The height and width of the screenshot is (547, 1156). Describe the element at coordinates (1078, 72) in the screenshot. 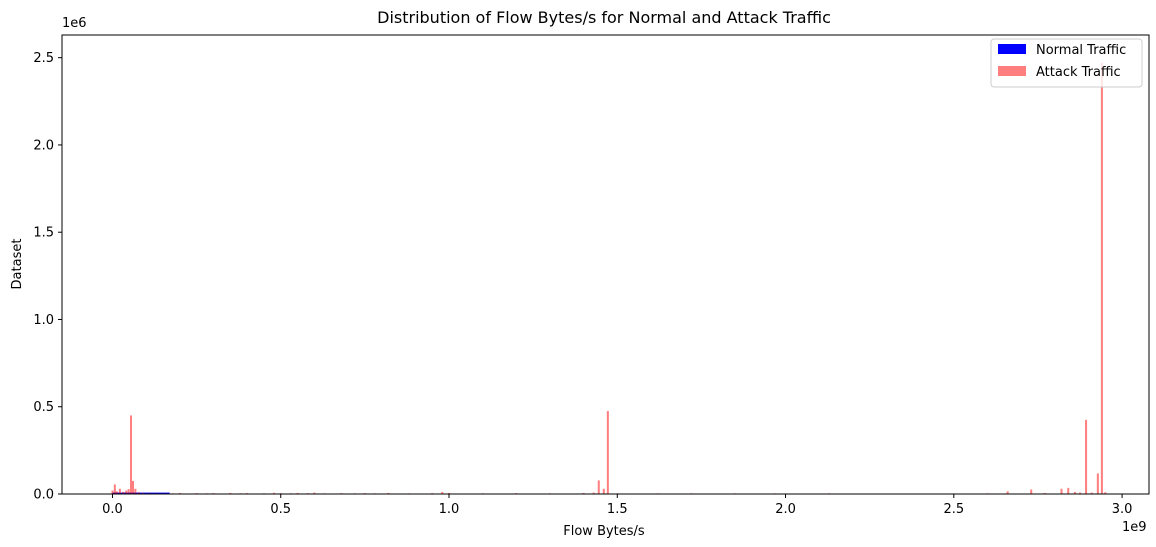

I see `legend-label-attack: Attack Traffic` at that location.